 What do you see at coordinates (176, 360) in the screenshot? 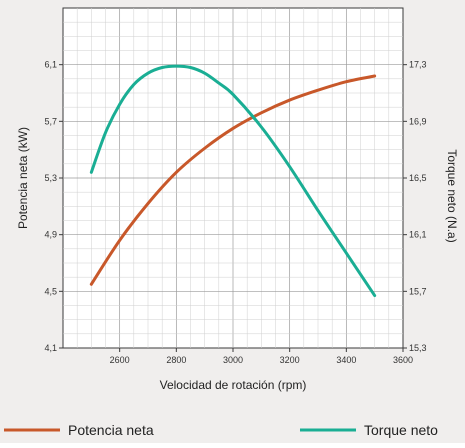
I see `x-tick-label: 2800` at bounding box center [176, 360].